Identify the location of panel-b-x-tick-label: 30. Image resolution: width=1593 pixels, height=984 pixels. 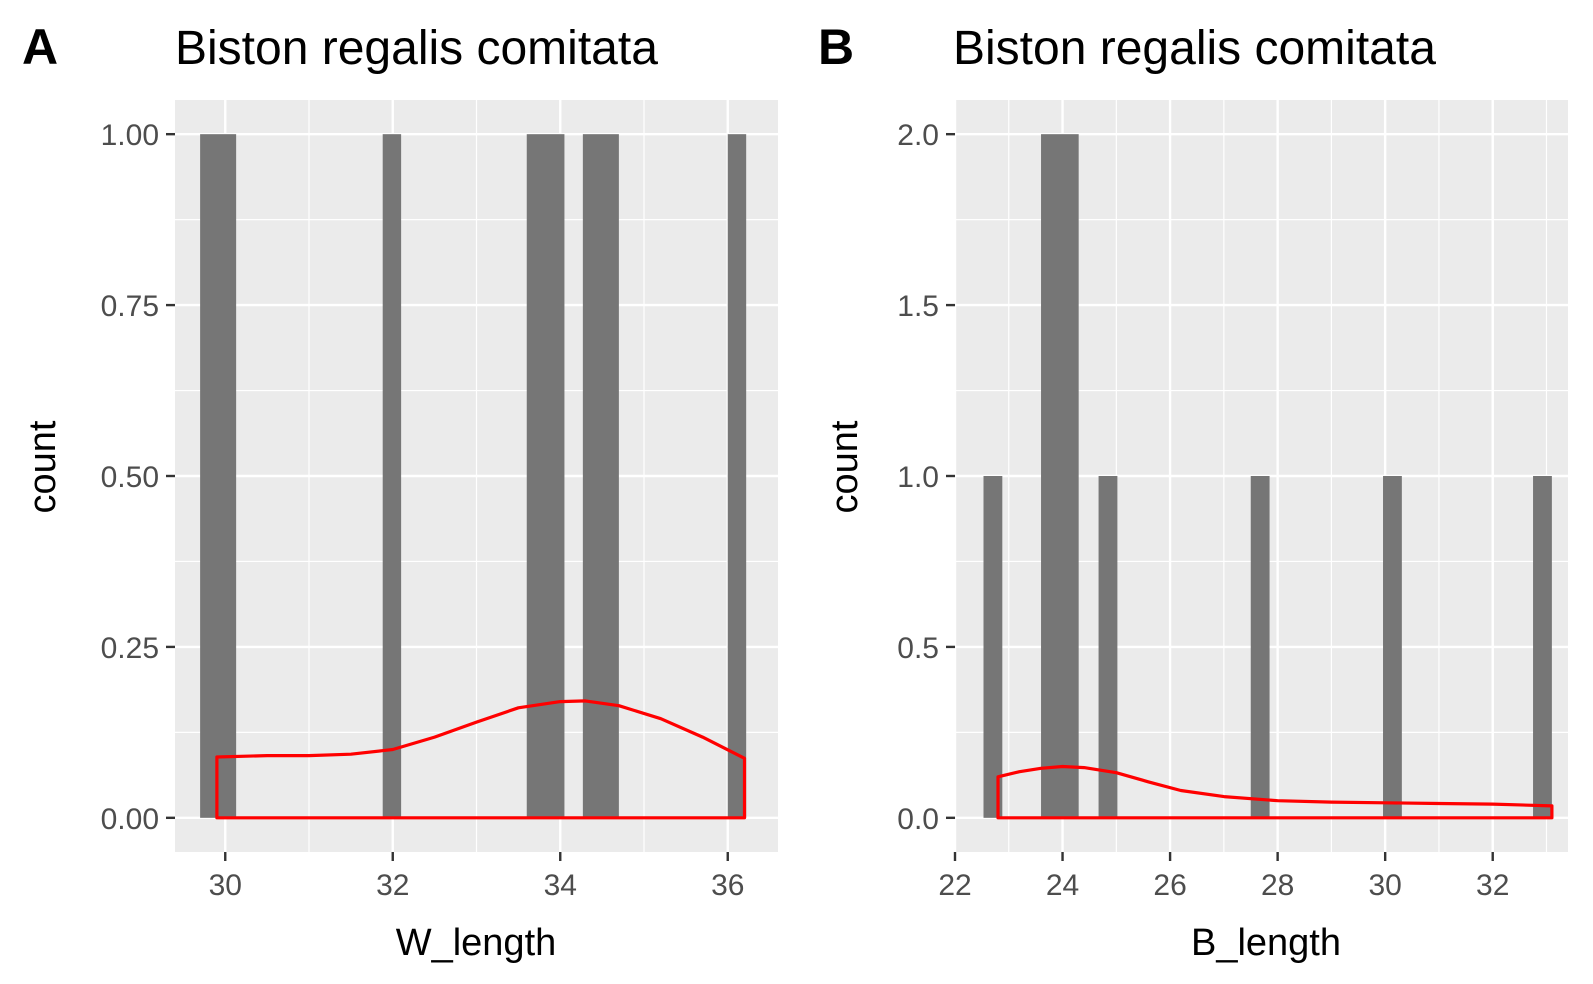
(1384, 885).